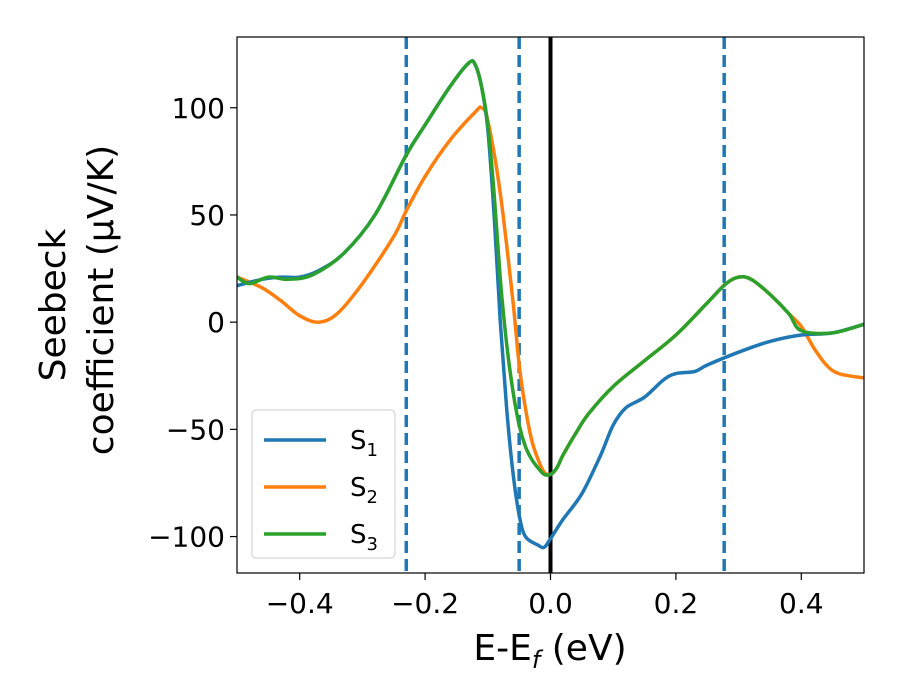  What do you see at coordinates (364, 490) in the screenshot?
I see `legend-label-s2: S2` at bounding box center [364, 490].